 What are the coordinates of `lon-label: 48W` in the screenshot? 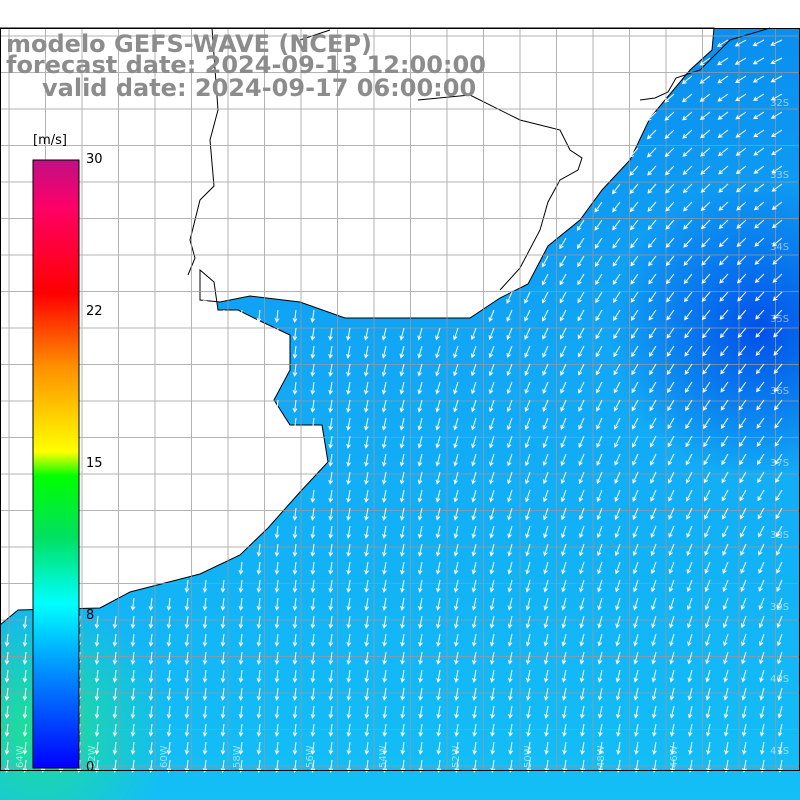 It's located at (601, 756).